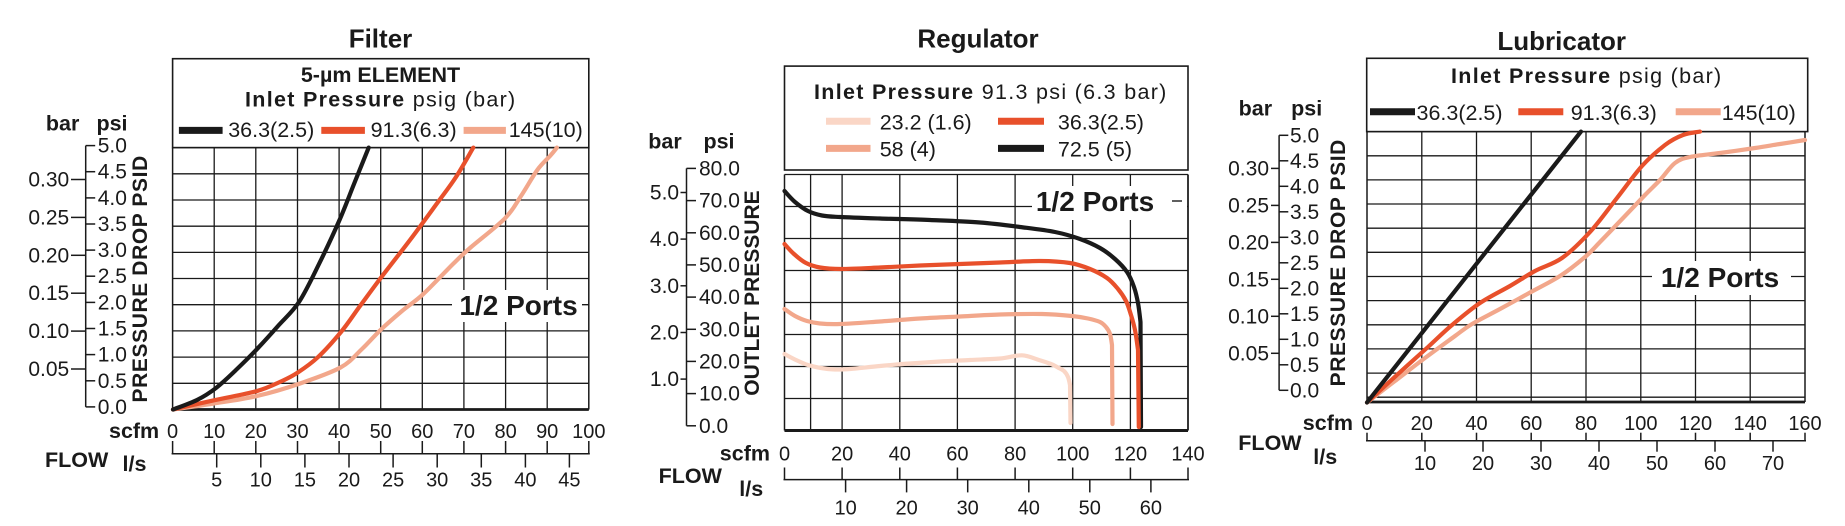 This screenshot has width=1845, height=526. Describe the element at coordinates (719, 265) in the screenshot. I see `svg-text: 50.0` at that location.